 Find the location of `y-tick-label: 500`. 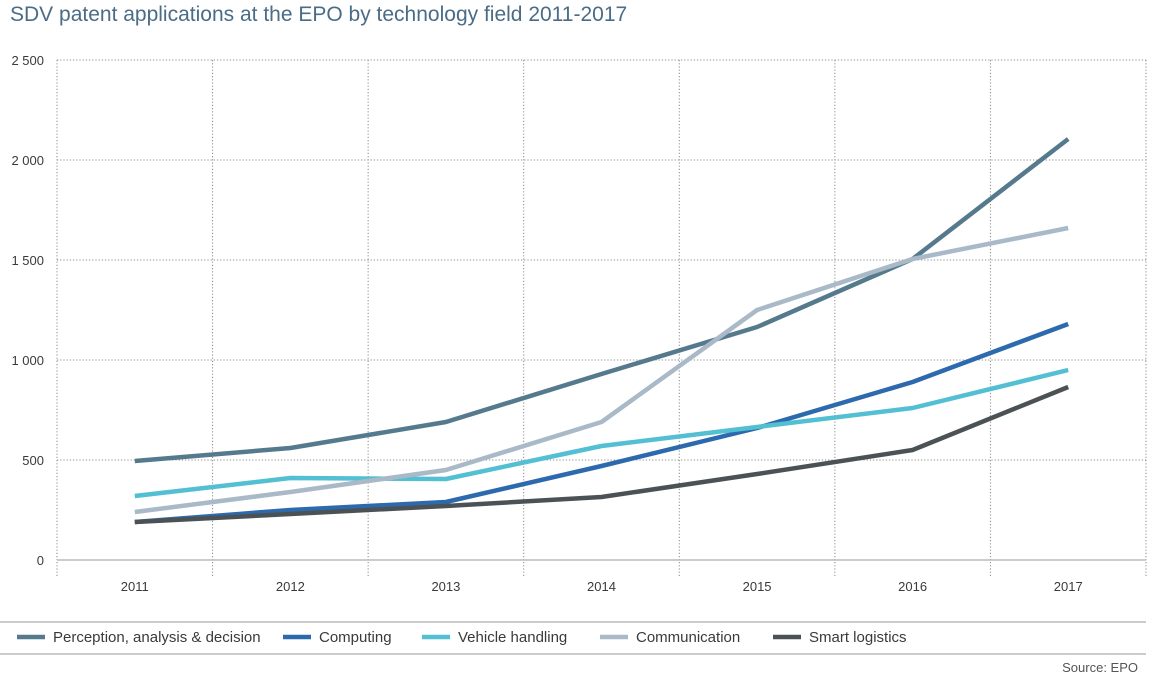

y-tick-label: 500 is located at coordinates (33, 460).